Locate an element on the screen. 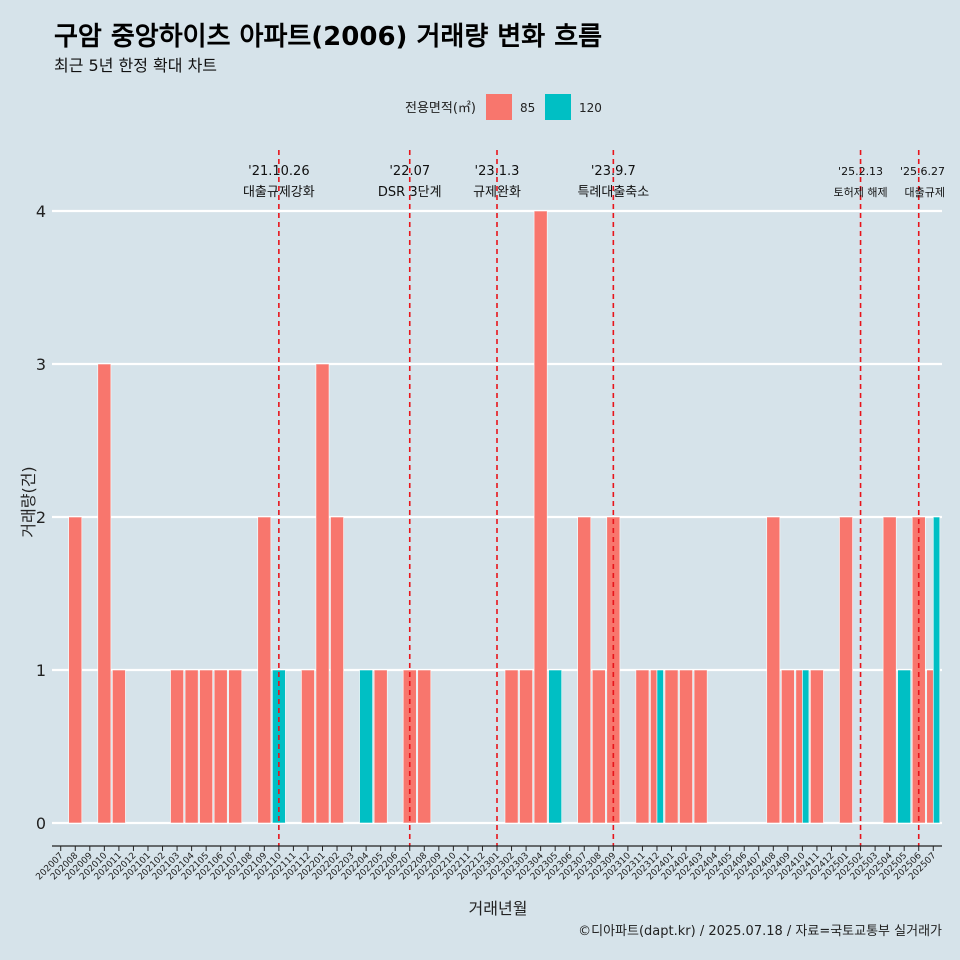 The width and height of the screenshot is (960, 960). y-axis-title: 거래량(건) is located at coordinates (28, 501).